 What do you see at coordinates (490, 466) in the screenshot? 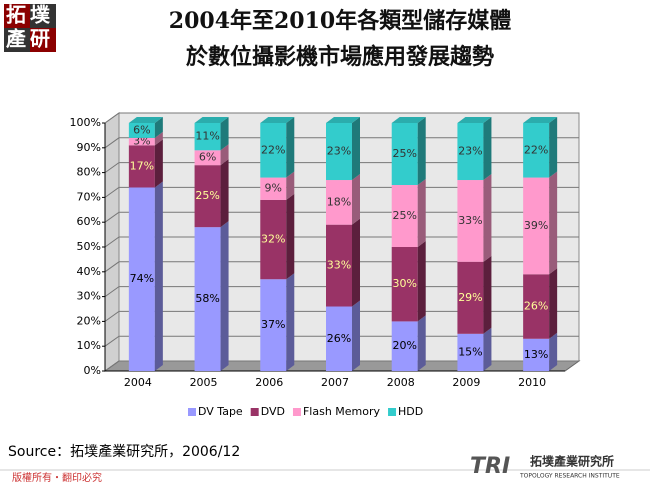
I see `footer-logo-mark: TRI` at bounding box center [490, 466].